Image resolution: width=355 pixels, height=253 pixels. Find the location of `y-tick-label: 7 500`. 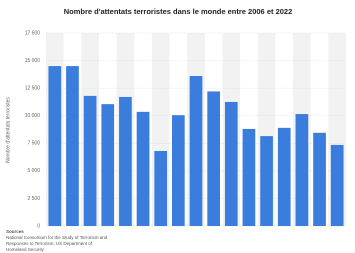

y-tick-label: 7 500 is located at coordinates (33, 144).